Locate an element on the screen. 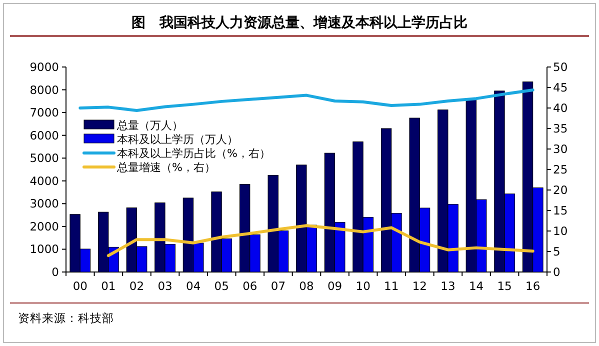  text: 资料来源：科技部 is located at coordinates (66, 318).